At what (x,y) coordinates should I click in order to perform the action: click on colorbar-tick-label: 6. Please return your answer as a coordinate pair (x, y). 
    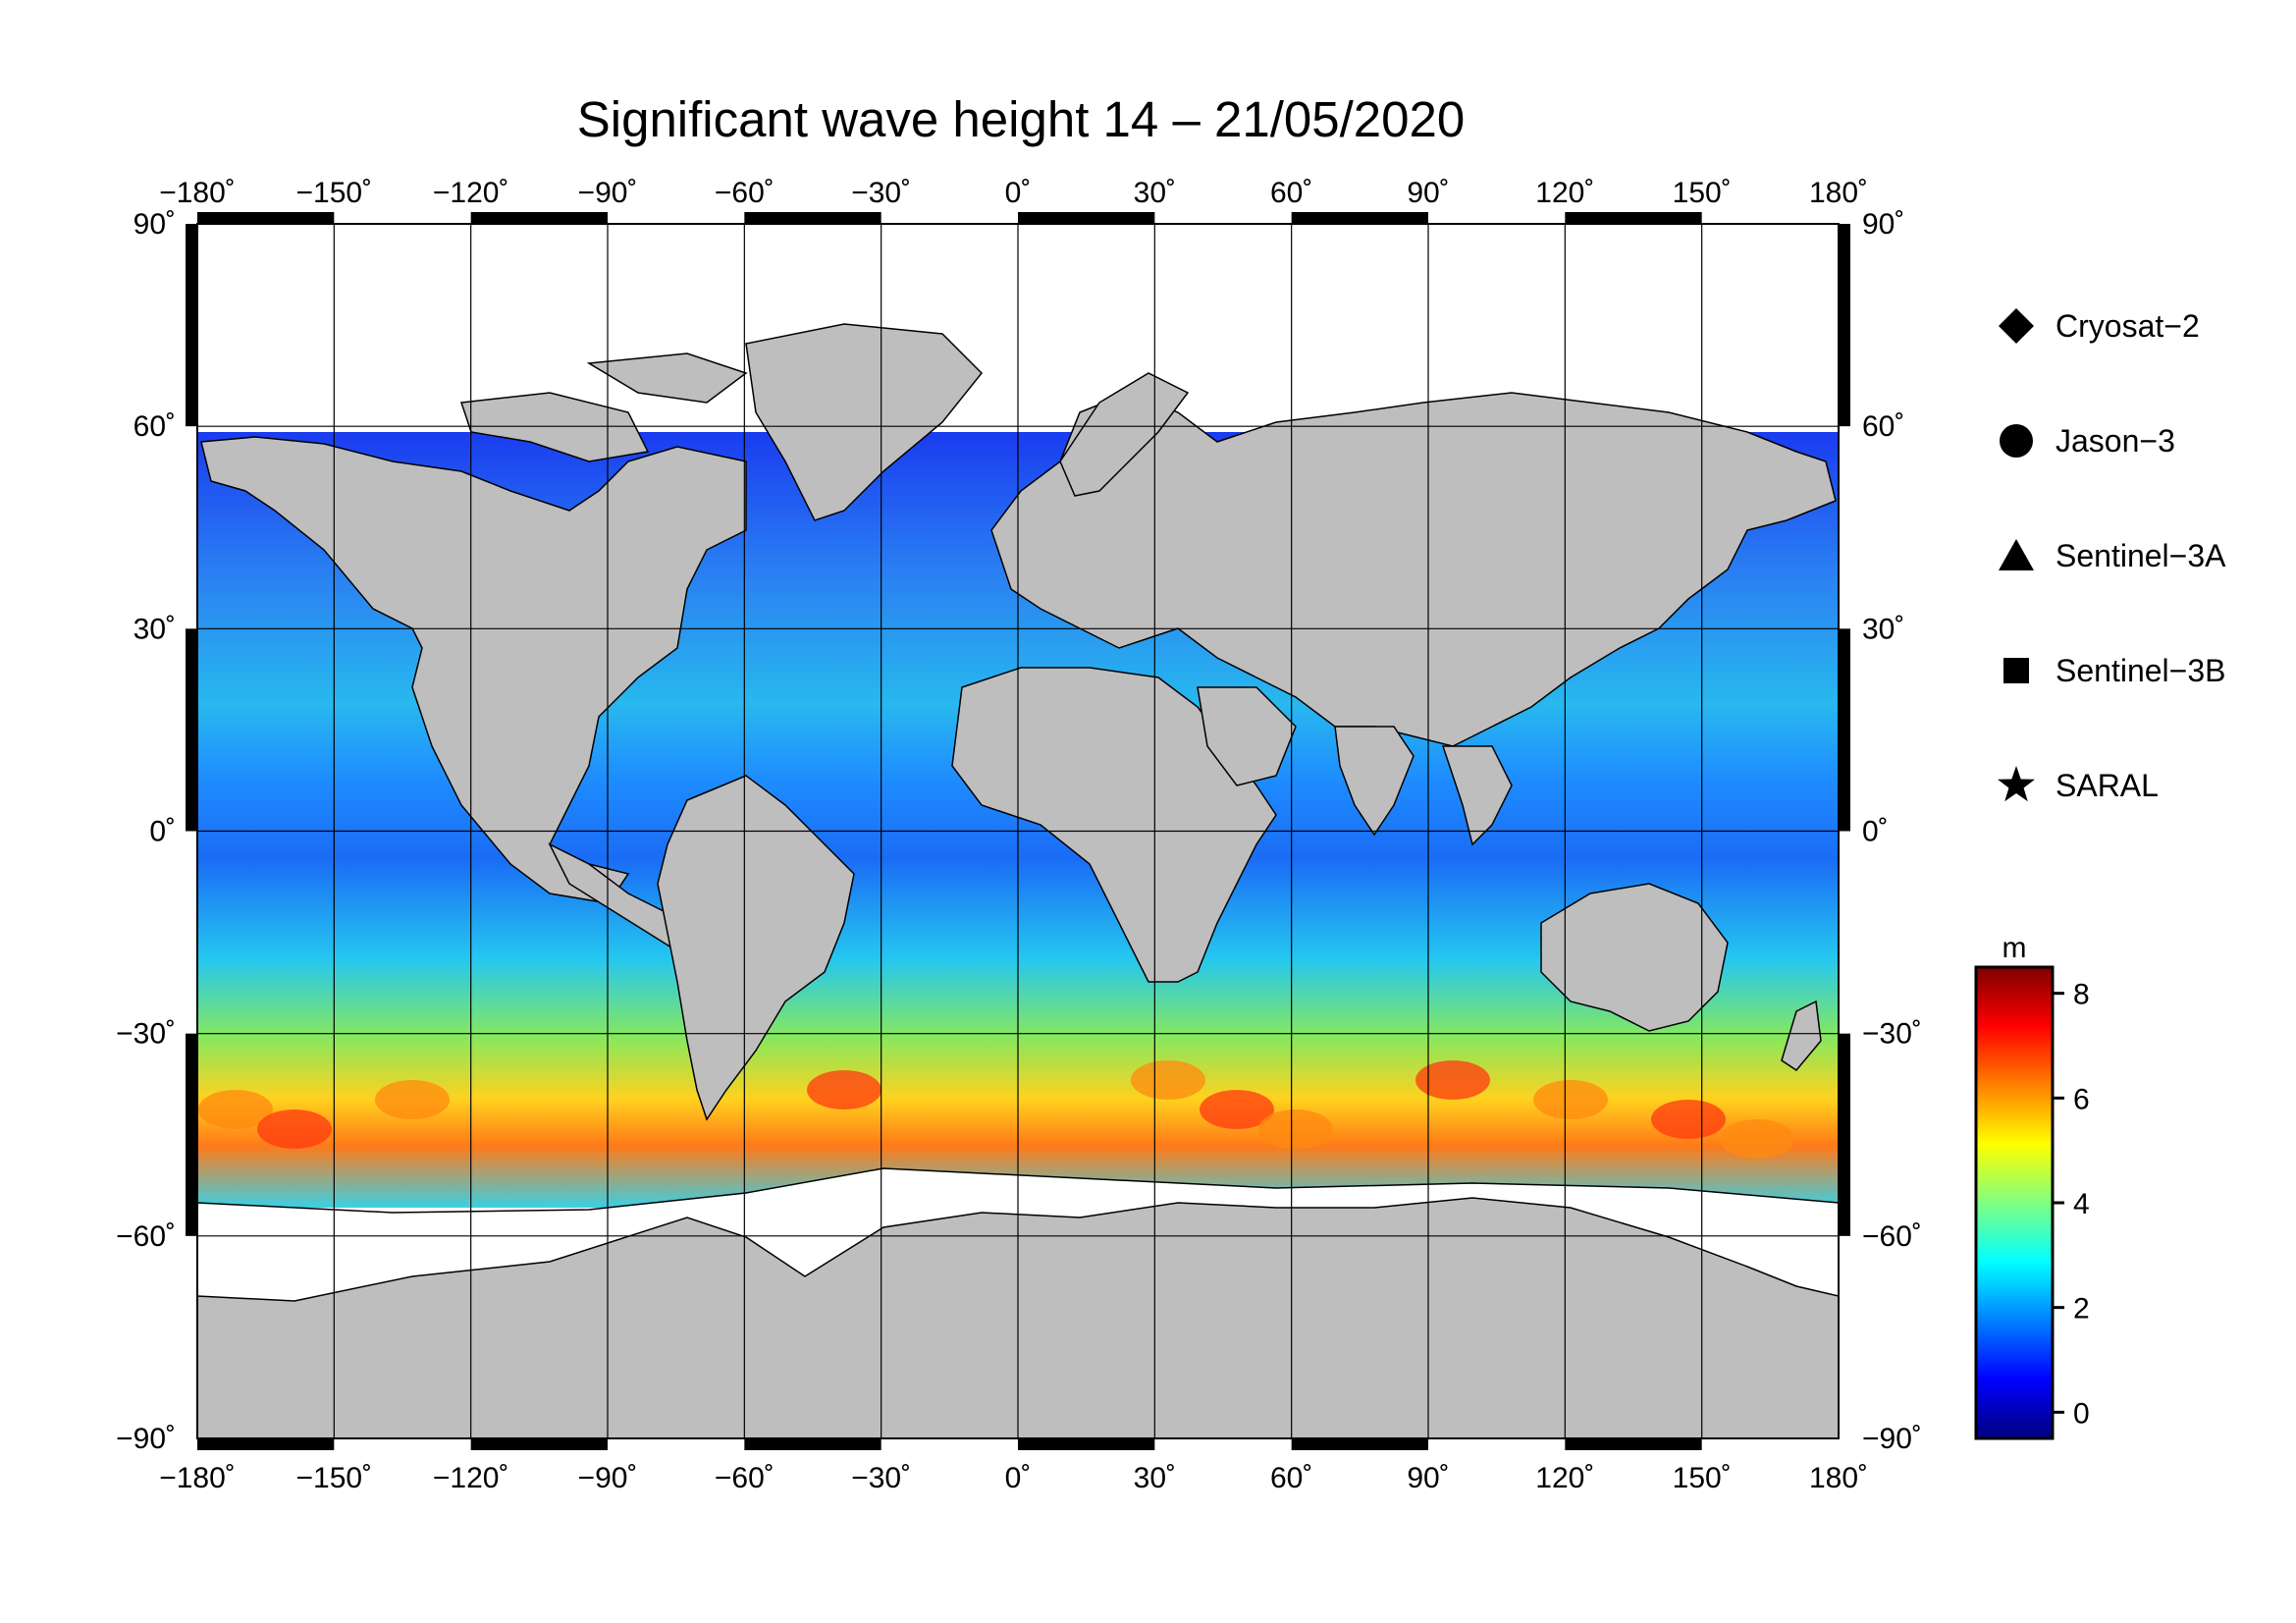
    Looking at the image, I should click on (2081, 1099).